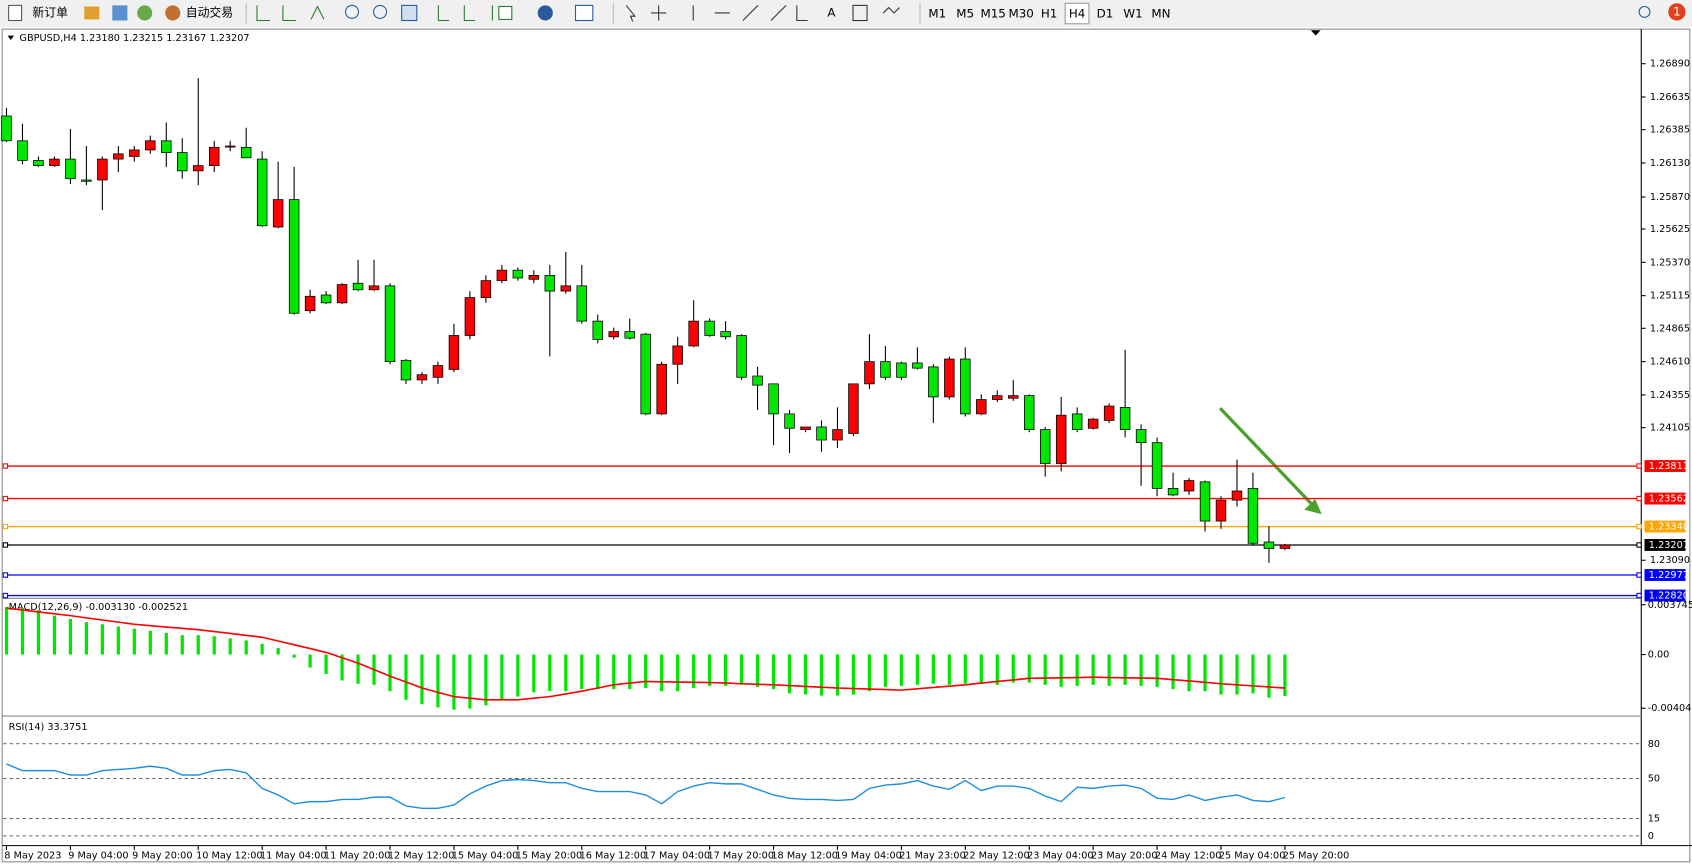 The image size is (1692, 864). Describe the element at coordinates (860, 13) in the screenshot. I see `icon-label` at that location.